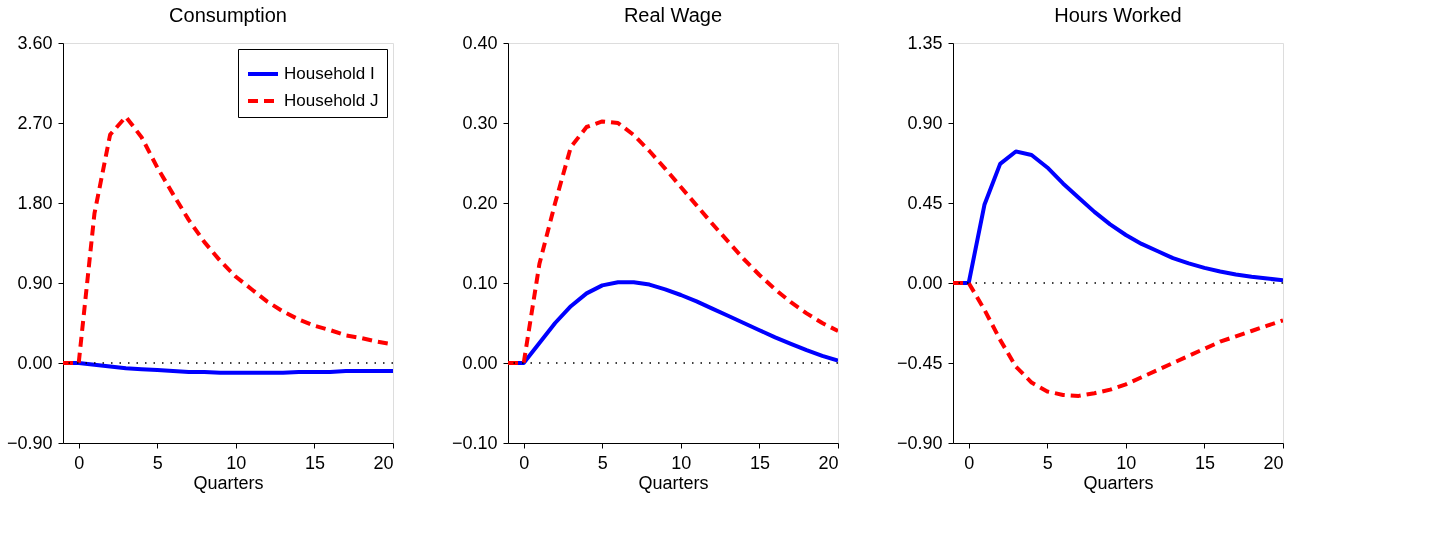 The width and height of the screenshot is (1431, 544). What do you see at coordinates (1118, 15) in the screenshot?
I see `chart-title: Hours Worked` at bounding box center [1118, 15].